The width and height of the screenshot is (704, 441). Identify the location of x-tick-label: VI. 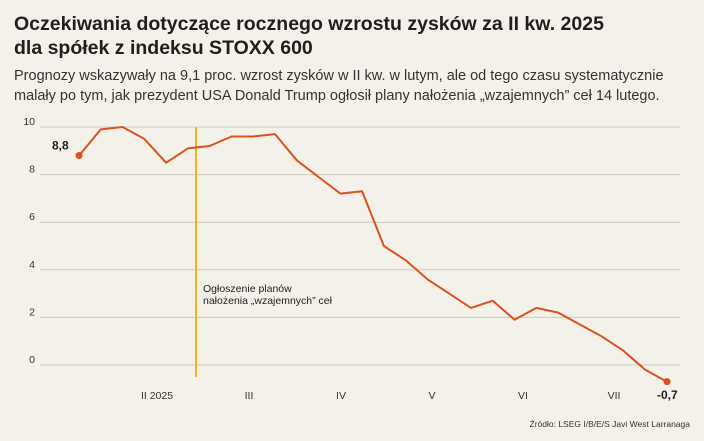
(523, 396).